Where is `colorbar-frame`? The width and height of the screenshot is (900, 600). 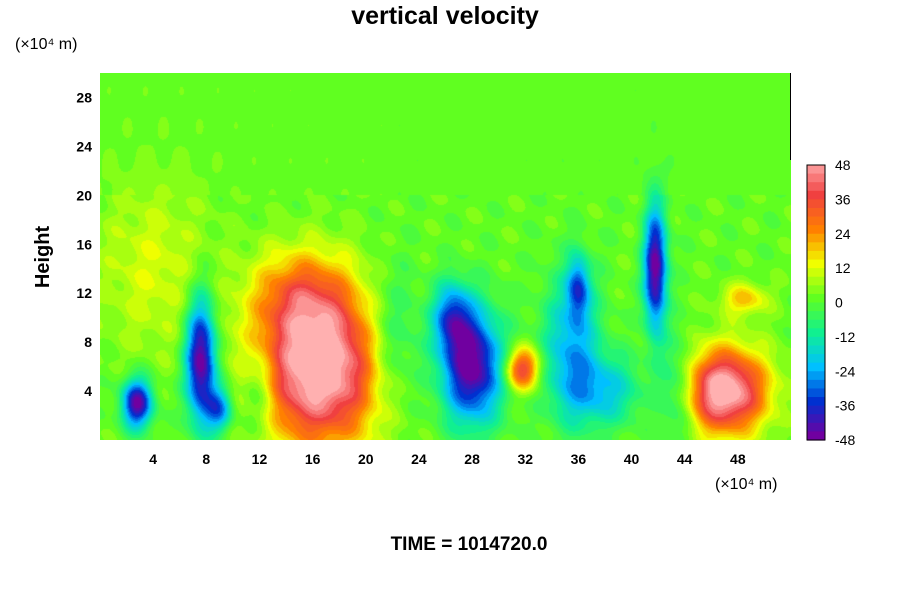 colorbar-frame is located at coordinates (816, 302).